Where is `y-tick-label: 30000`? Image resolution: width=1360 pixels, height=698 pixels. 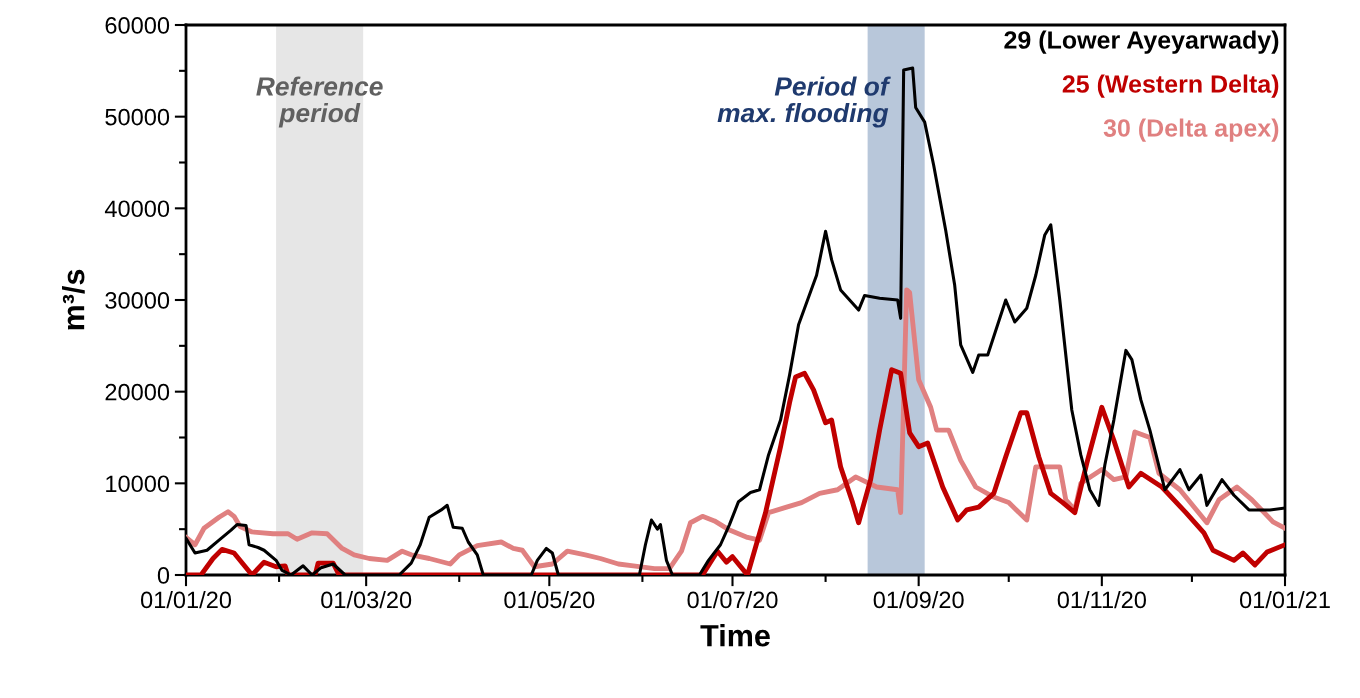
y-tick-label: 30000 is located at coordinates (137, 300).